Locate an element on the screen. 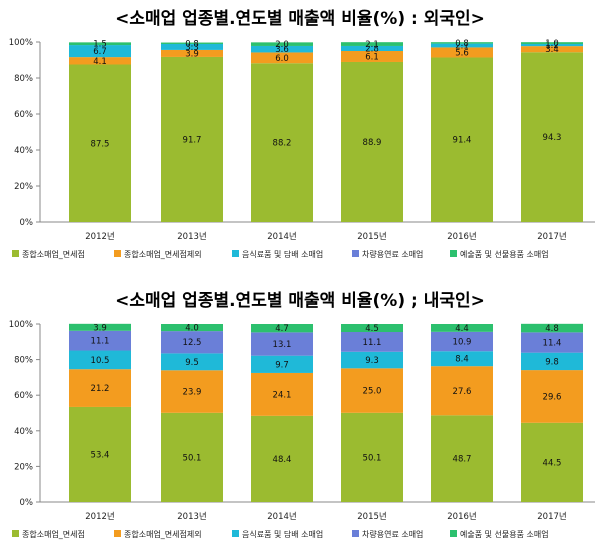 This screenshot has height=550, width=600. data-label: 44.5 is located at coordinates (552, 463).